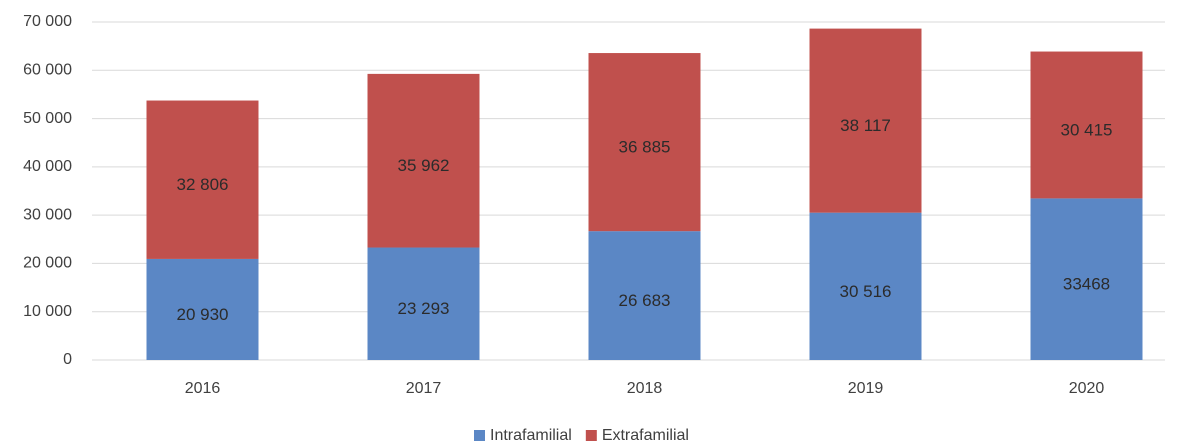 The image size is (1186, 446). What do you see at coordinates (866, 388) in the screenshot?
I see `x-tick-label: 2019` at bounding box center [866, 388].